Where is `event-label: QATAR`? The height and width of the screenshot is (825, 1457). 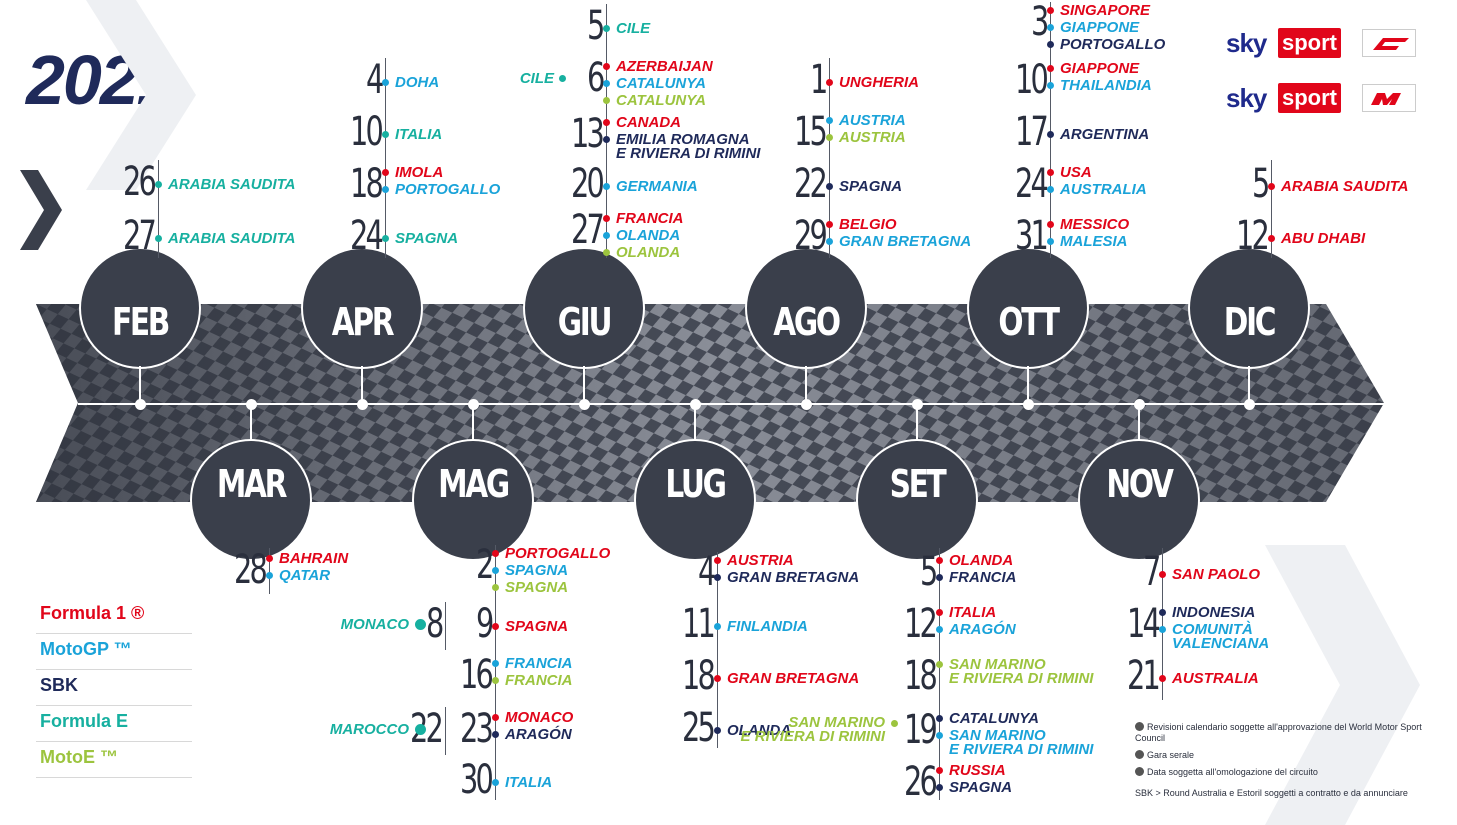 event-label: QATAR is located at coordinates (305, 575).